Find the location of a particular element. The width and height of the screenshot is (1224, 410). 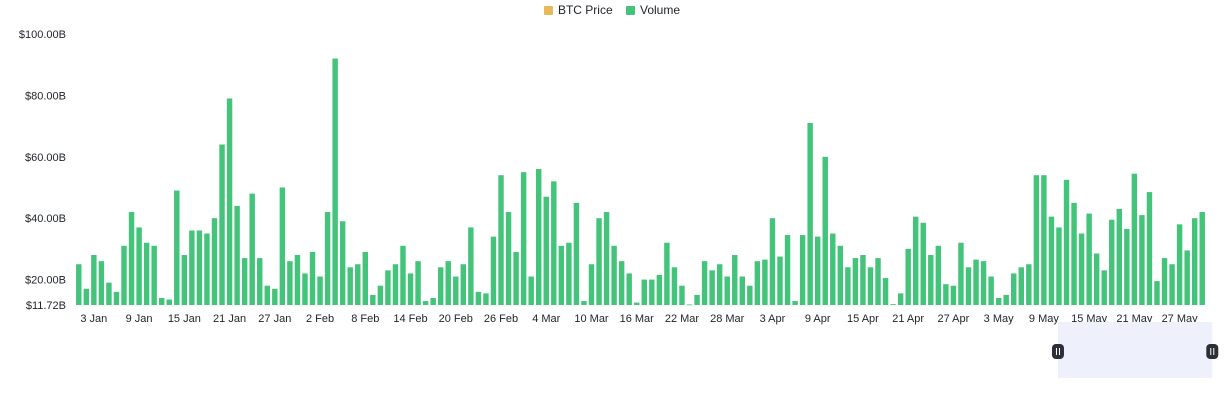

range-selector-window is located at coordinates (1135, 350).